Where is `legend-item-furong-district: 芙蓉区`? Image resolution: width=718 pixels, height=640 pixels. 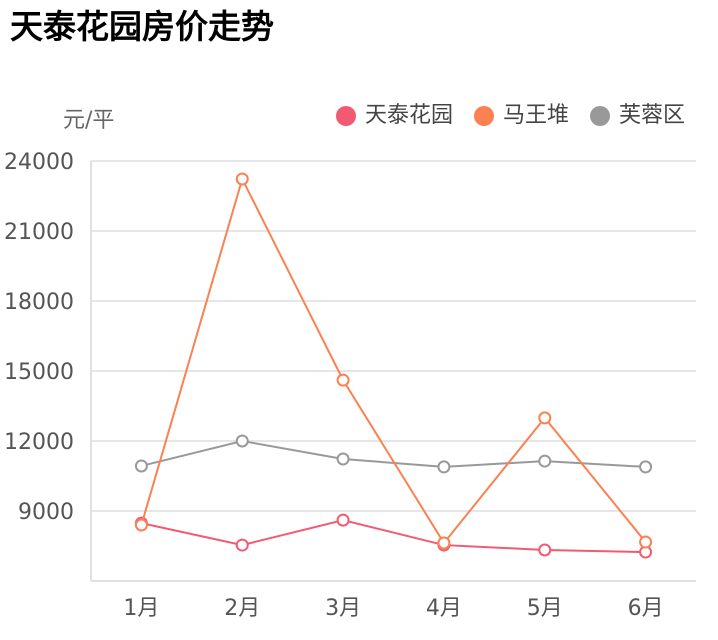
legend-item-furong-district: 芙蓉区 is located at coordinates (637, 116).